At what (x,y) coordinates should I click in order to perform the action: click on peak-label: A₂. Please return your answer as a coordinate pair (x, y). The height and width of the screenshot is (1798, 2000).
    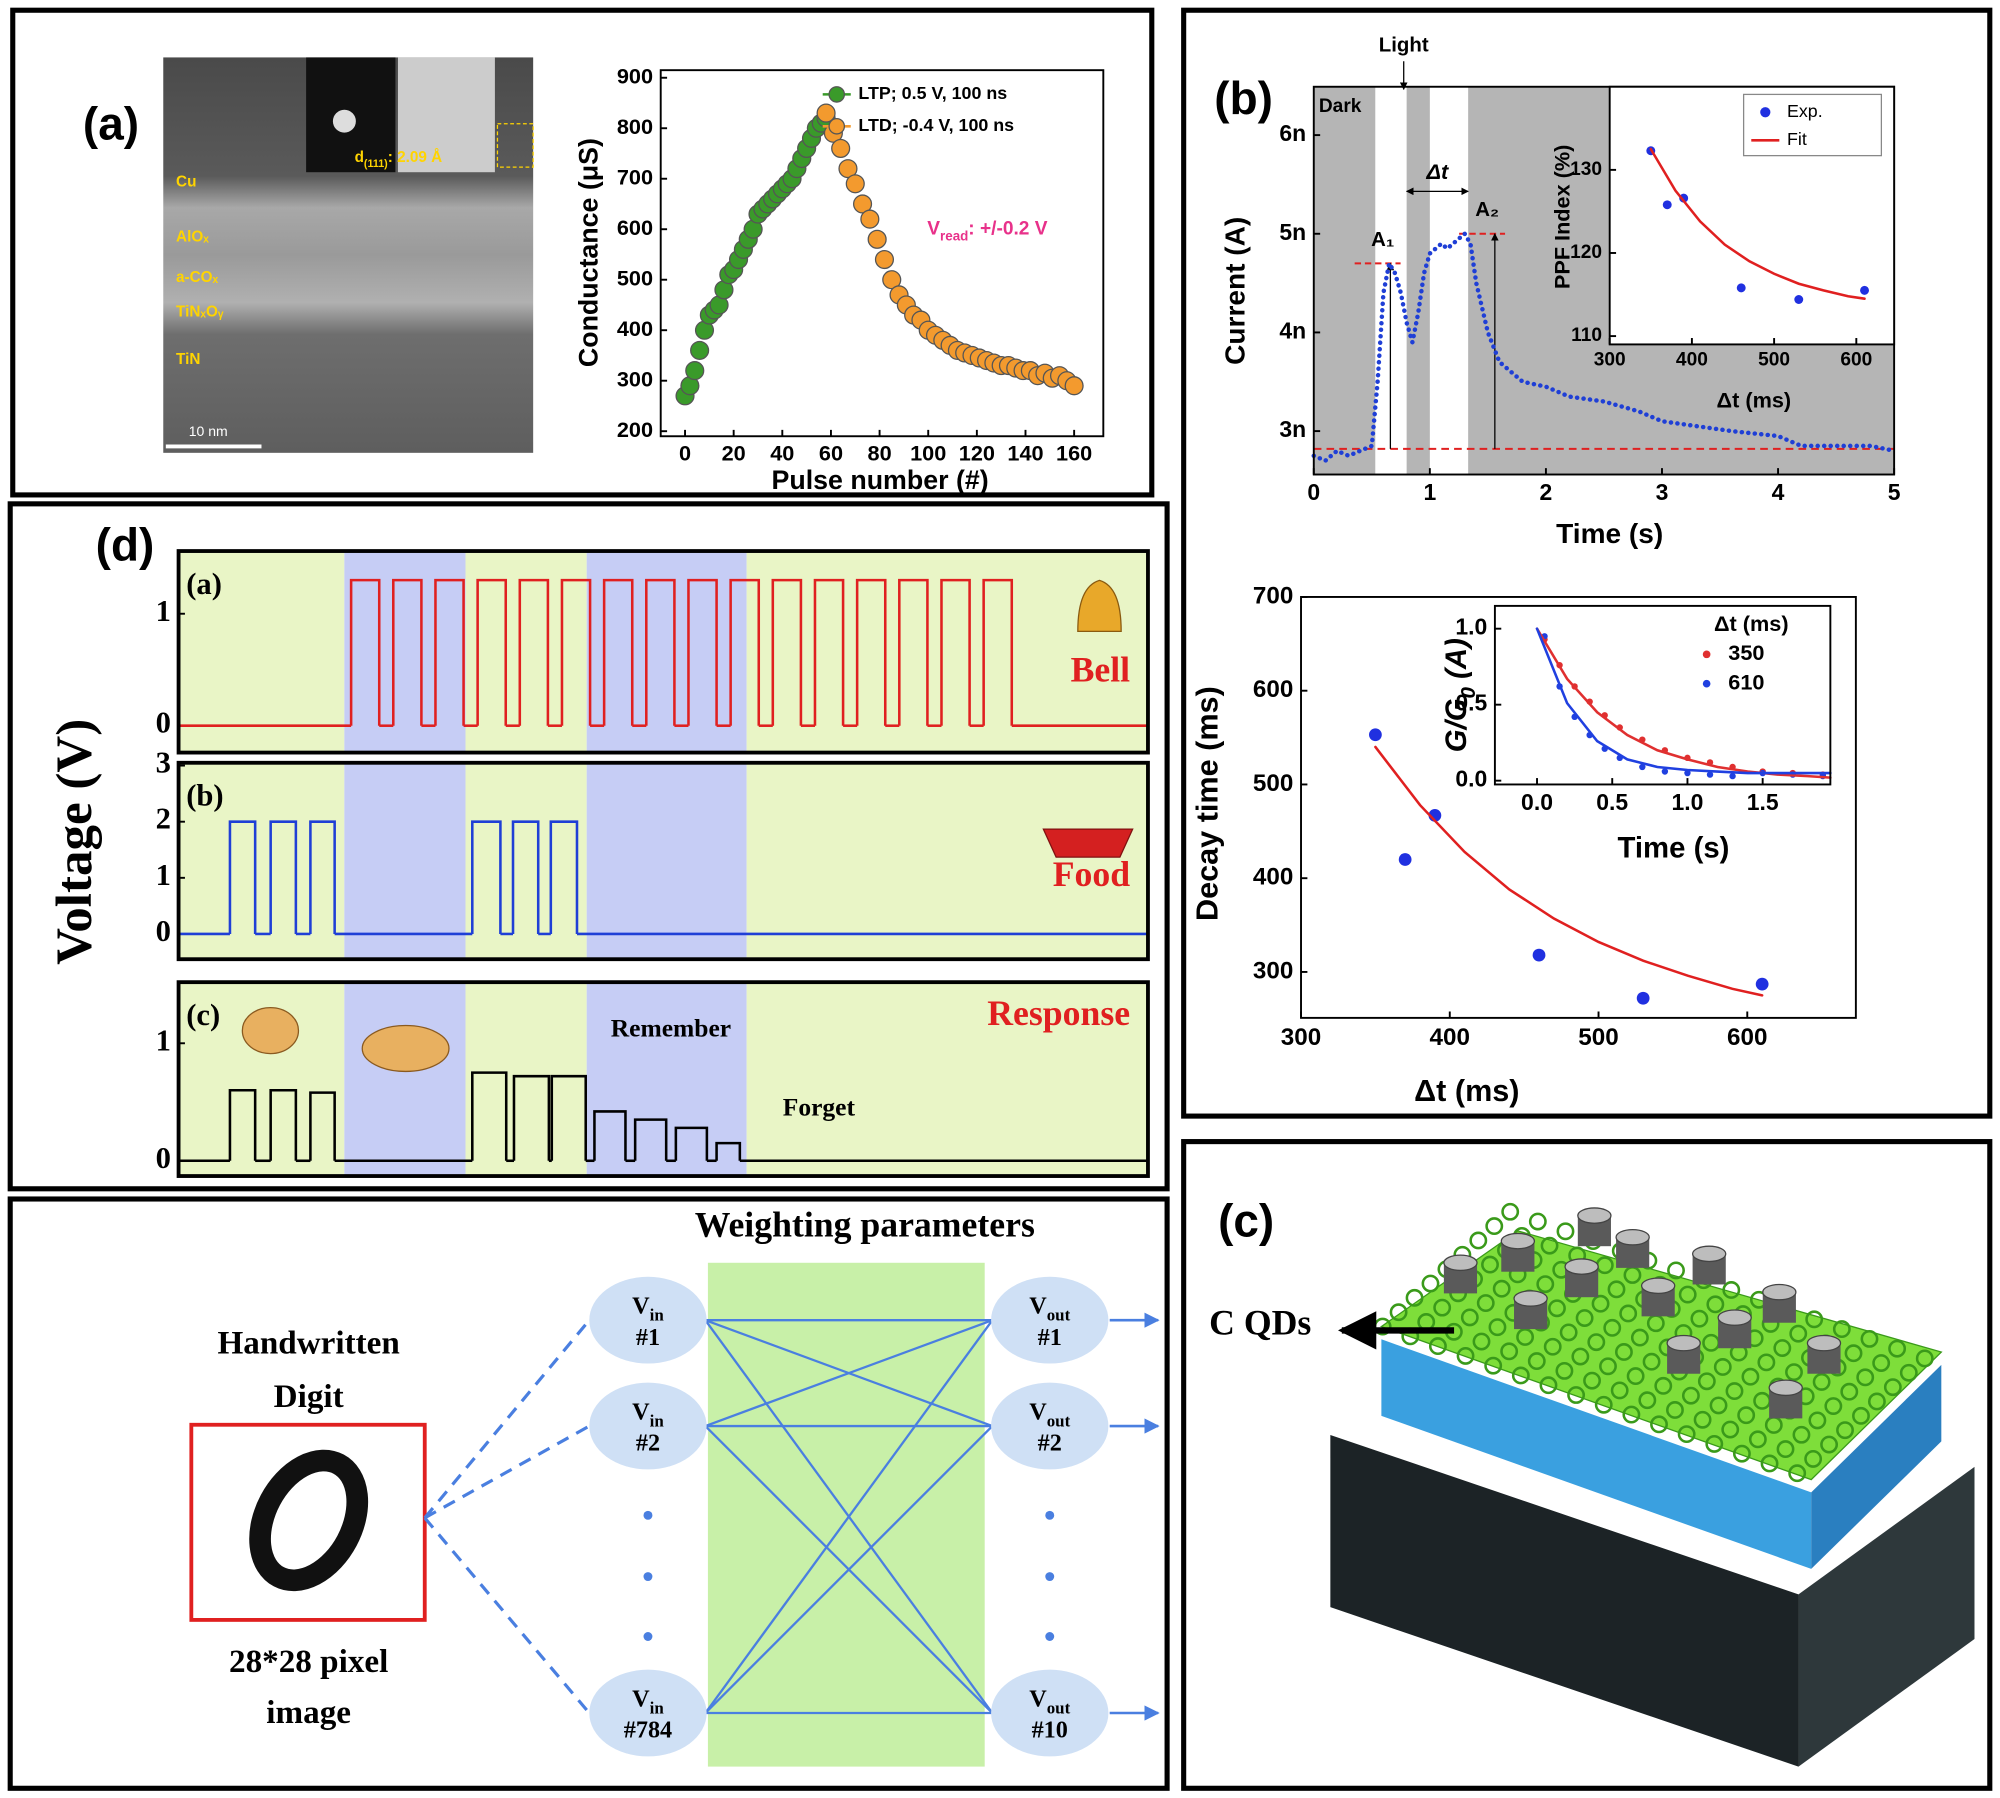
    Looking at the image, I should click on (1487, 210).